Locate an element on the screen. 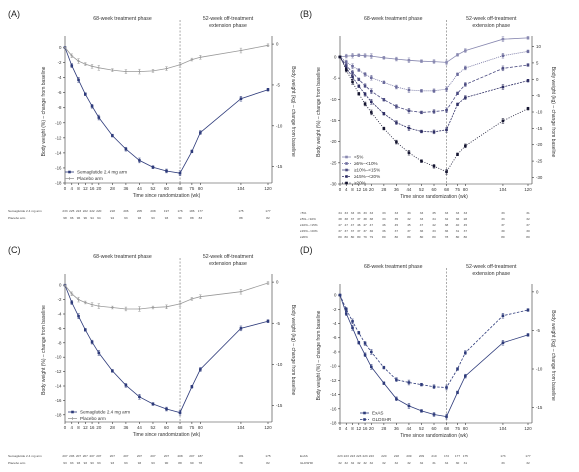 The height and width of the screenshot is (472, 579). table-cell: 94 is located at coordinates (99, 218).